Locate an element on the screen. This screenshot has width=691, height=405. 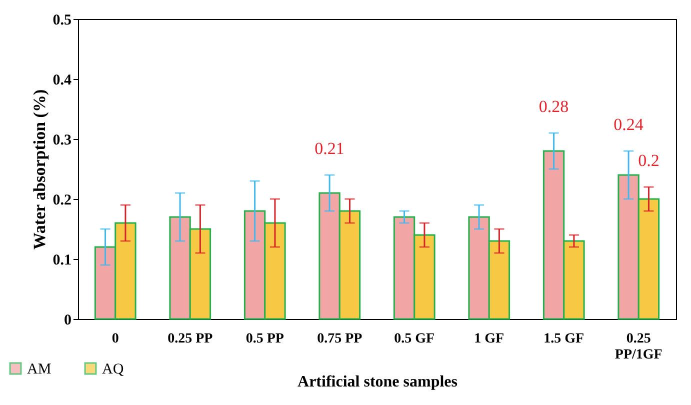
y-tick-label: 0.1 is located at coordinates (62, 260).